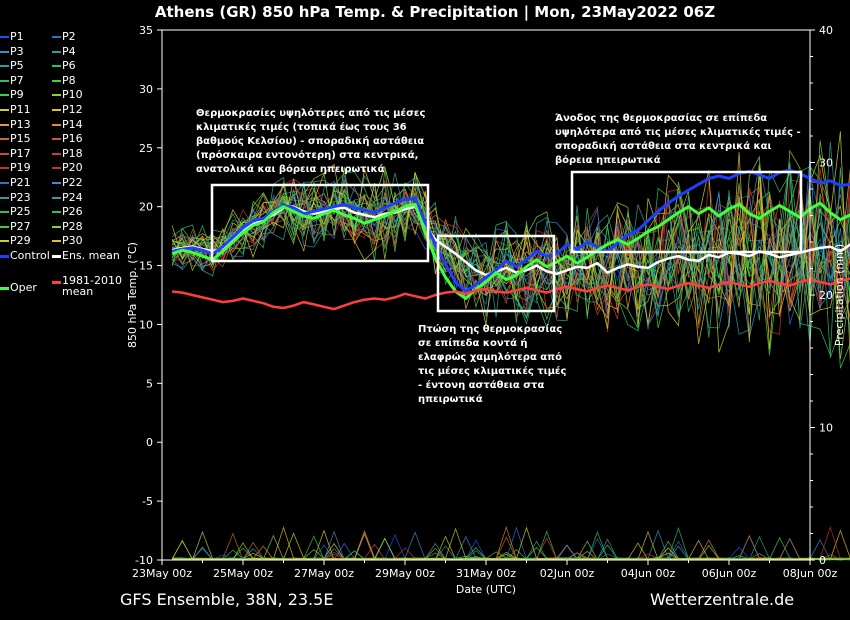 The height and width of the screenshot is (620, 850). Describe the element at coordinates (729, 573) in the screenshot. I see `x-tick-label: 06Jun 00z` at that location.